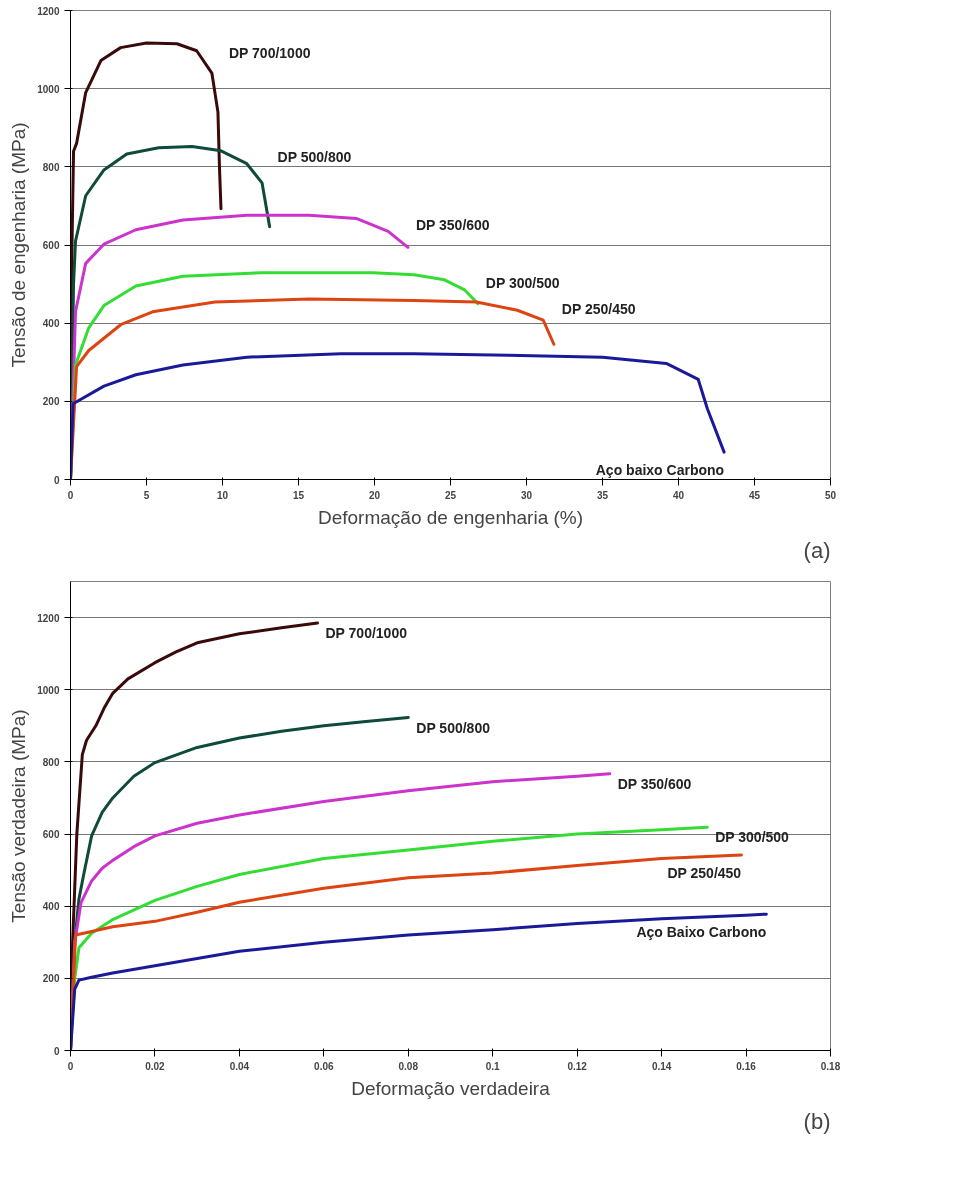 This screenshot has height=1179, width=971. What do you see at coordinates (660, 470) in the screenshot?
I see `series-label: Aço baixo Carbono` at bounding box center [660, 470].